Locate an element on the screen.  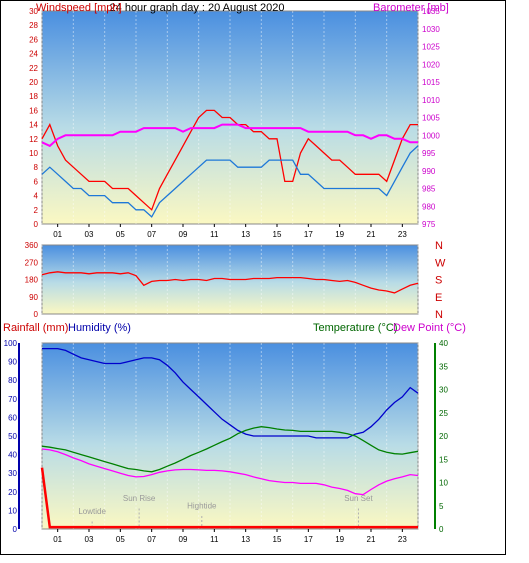
windspeed-axis-label: Windspeed [mph] is located at coordinates (79, 8).